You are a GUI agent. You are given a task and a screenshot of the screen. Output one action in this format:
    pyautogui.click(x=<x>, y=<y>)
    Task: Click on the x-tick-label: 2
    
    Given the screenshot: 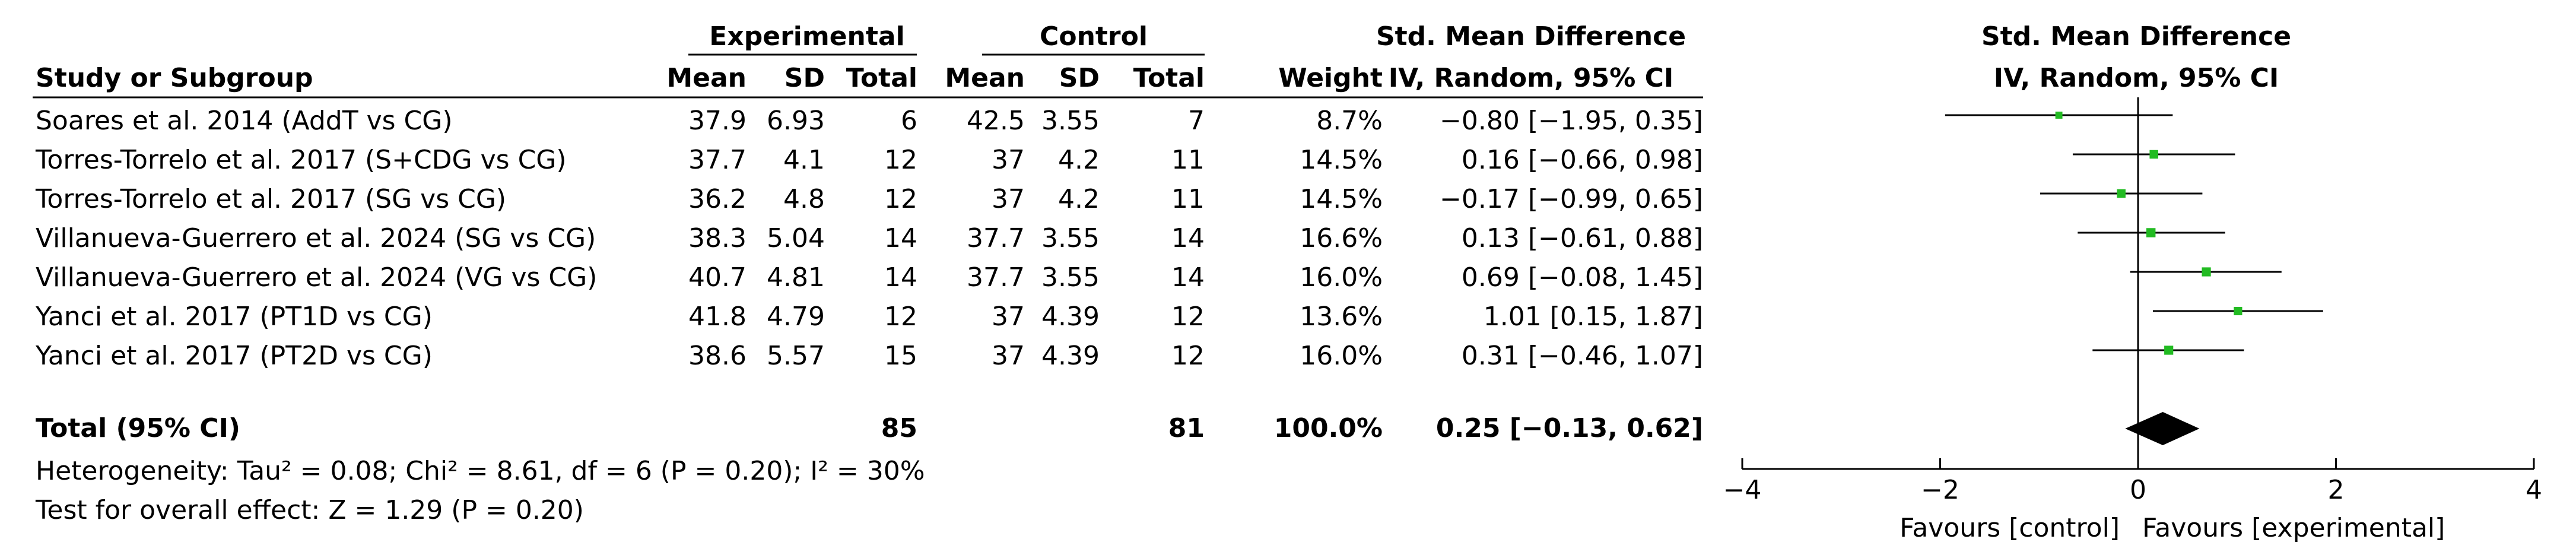 What is the action you would take?
    pyautogui.click(x=2336, y=490)
    